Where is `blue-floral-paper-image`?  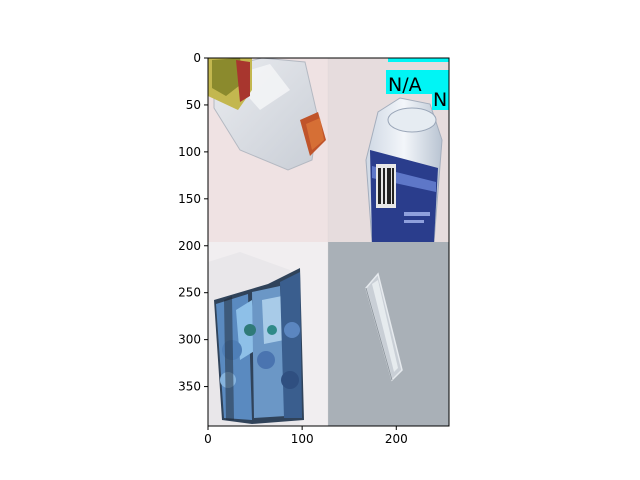
blue-floral-paper-image is located at coordinates (259, 346).